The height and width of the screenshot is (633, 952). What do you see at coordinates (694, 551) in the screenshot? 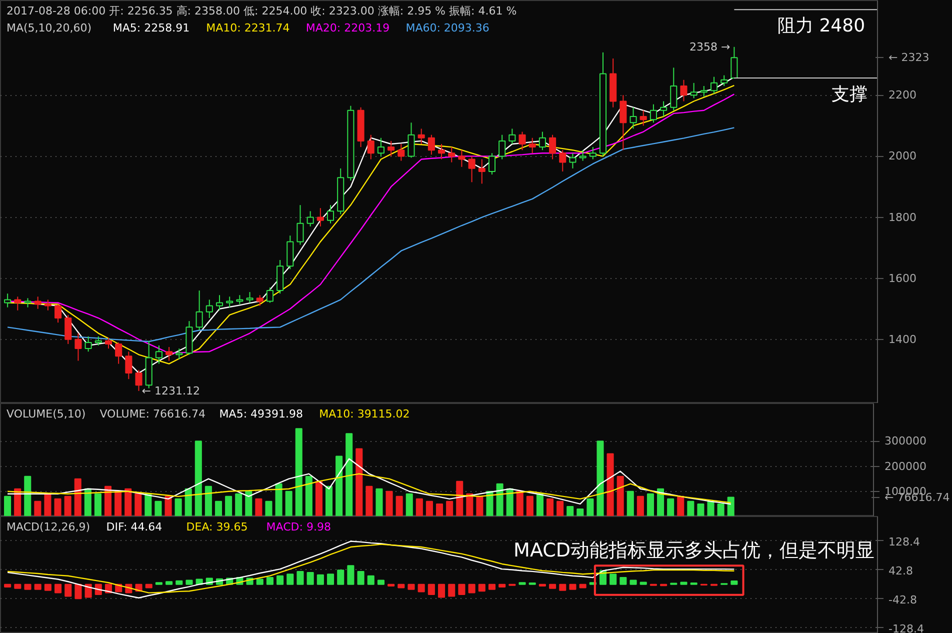
I see `annotation: MACD动能指标显示多头占优，但是不明显` at bounding box center [694, 551].